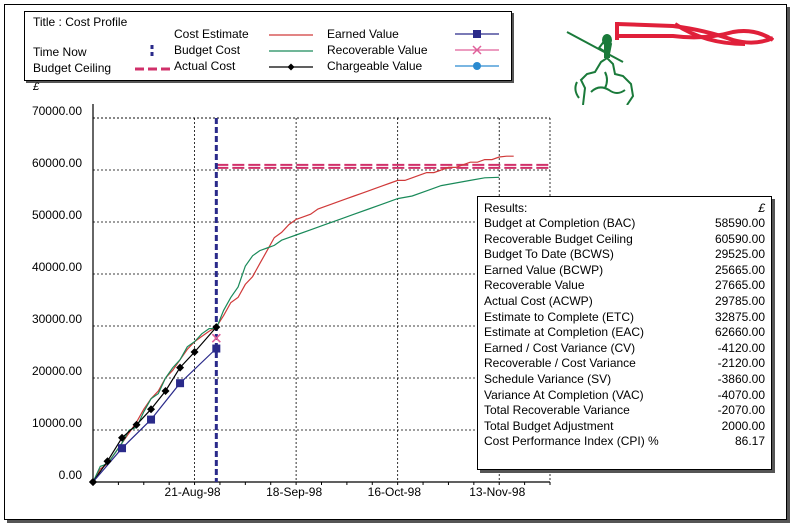  I want to click on result-value: 29525.00, so click(739, 254).